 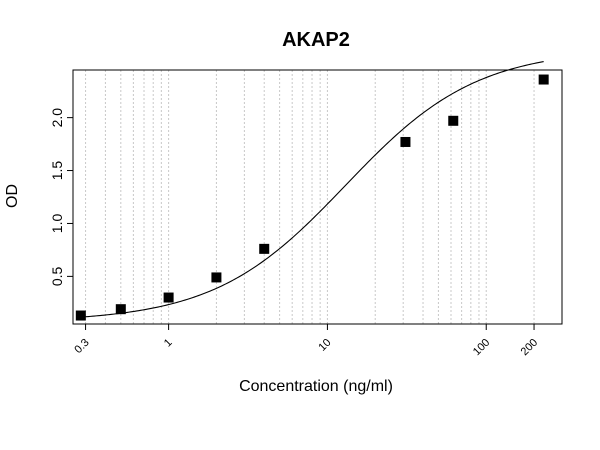 I want to click on x-tick-label: 1, so click(x=168, y=343).